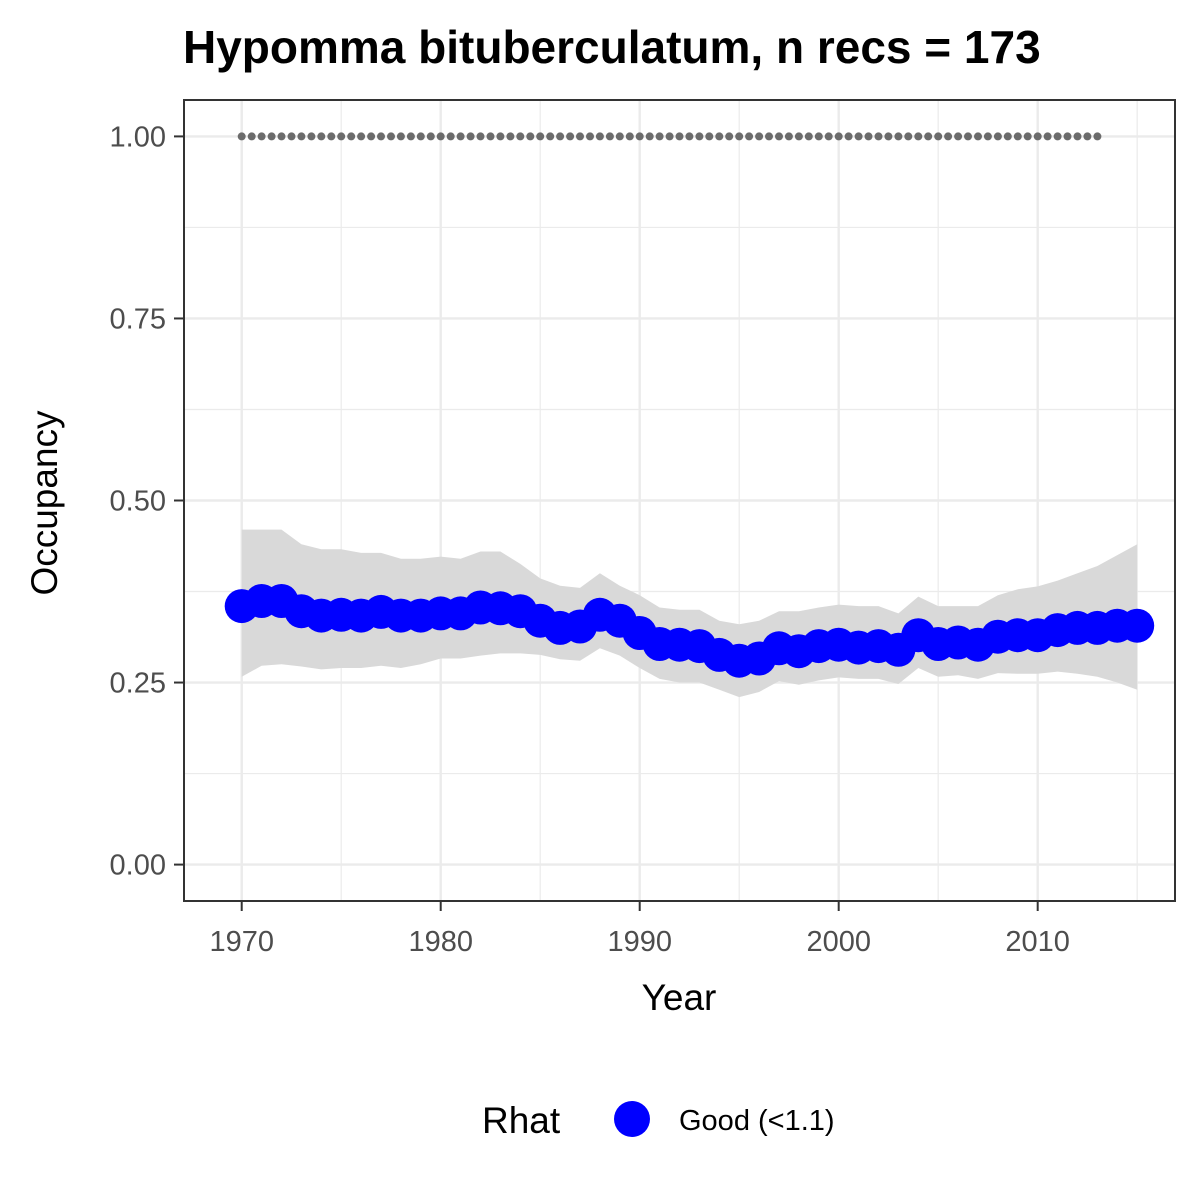  What do you see at coordinates (138, 684) in the screenshot?
I see `y-tick-label: 0.25` at bounding box center [138, 684].